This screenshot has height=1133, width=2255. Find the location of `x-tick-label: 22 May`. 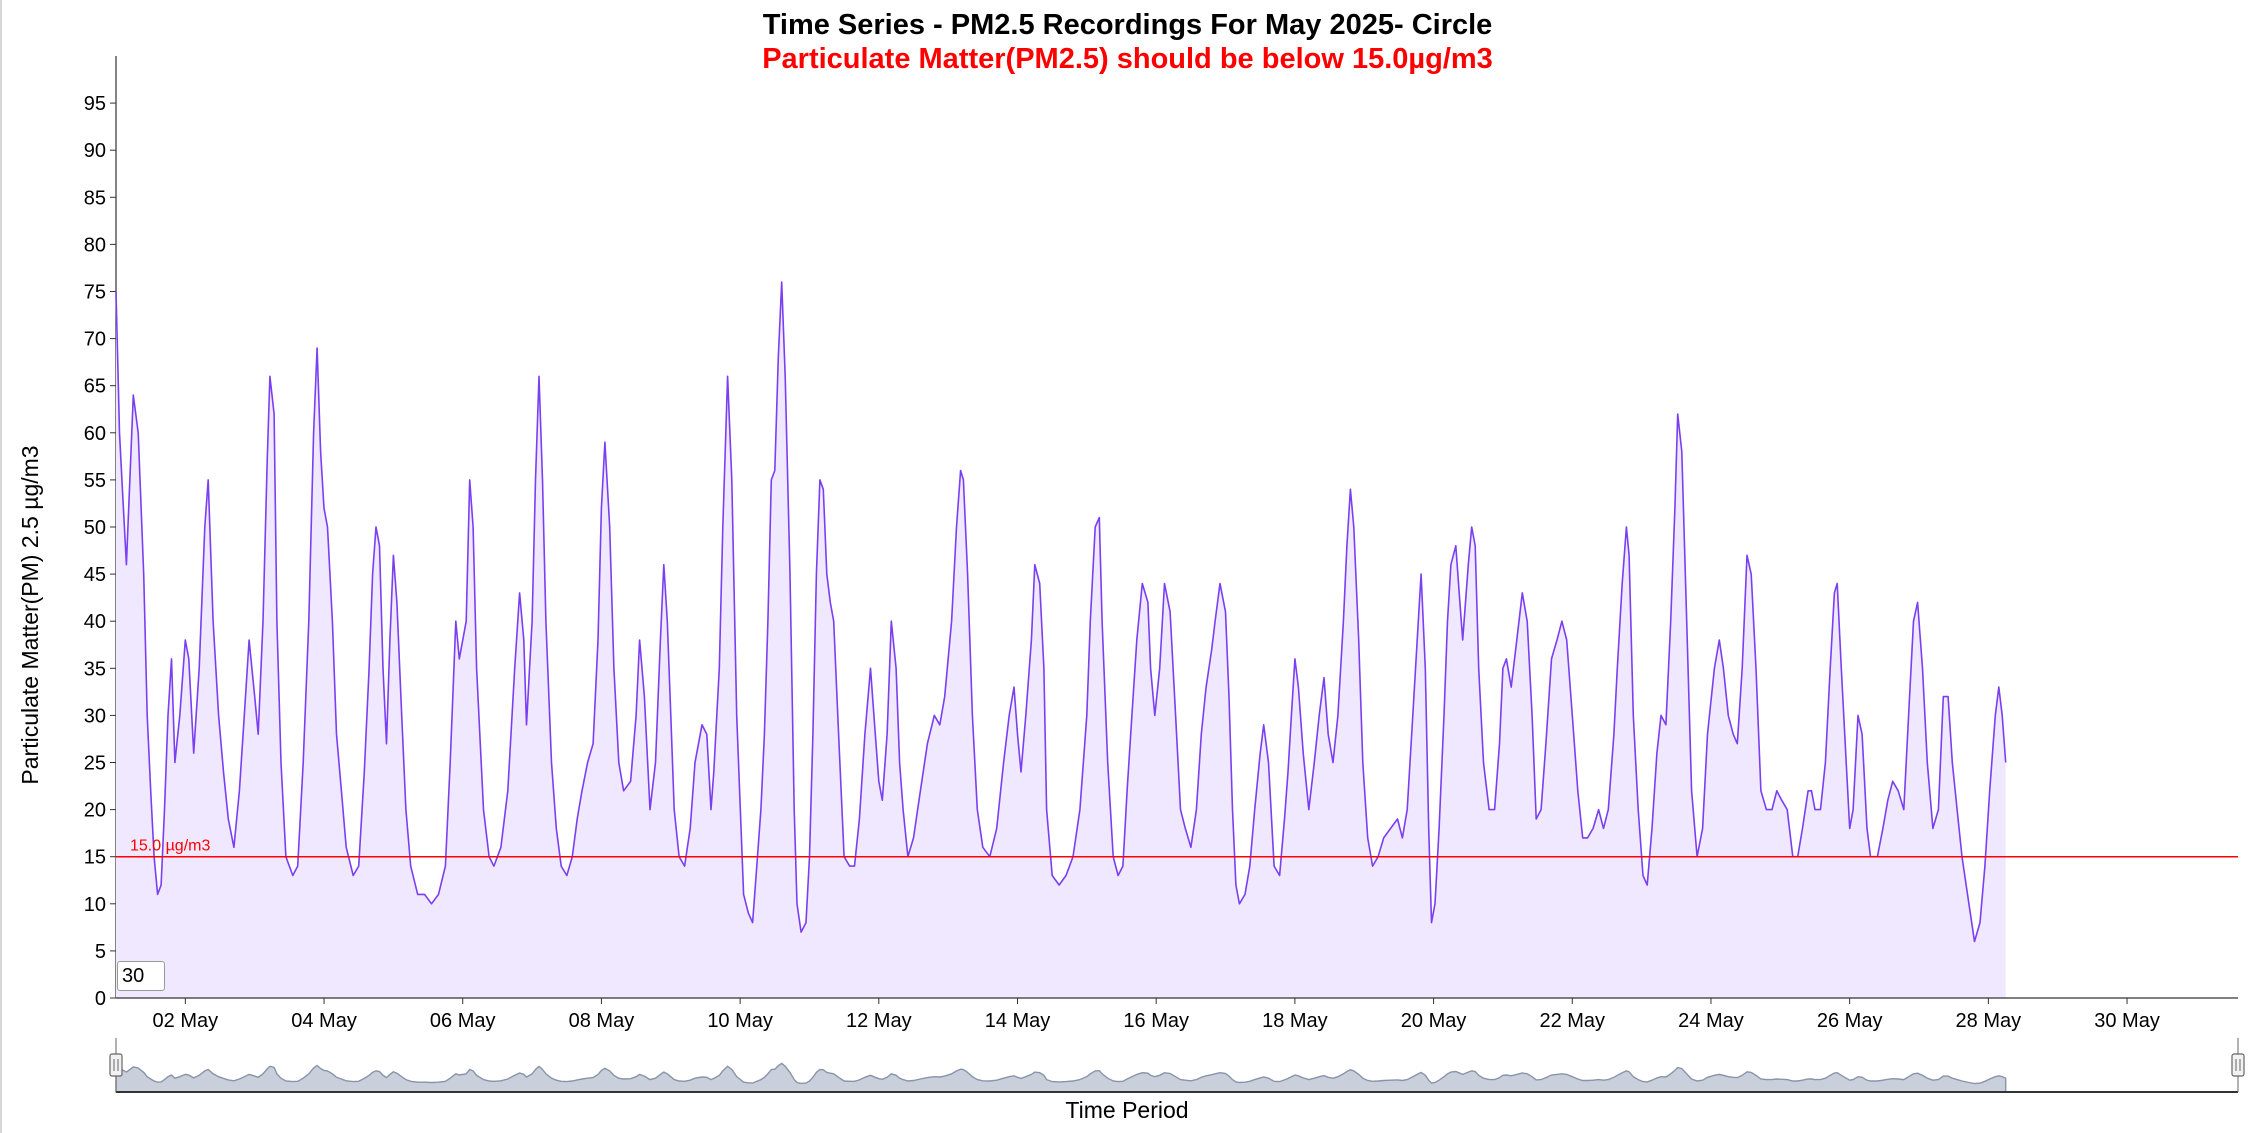

x-tick-label: 22 May is located at coordinates (1572, 1021).